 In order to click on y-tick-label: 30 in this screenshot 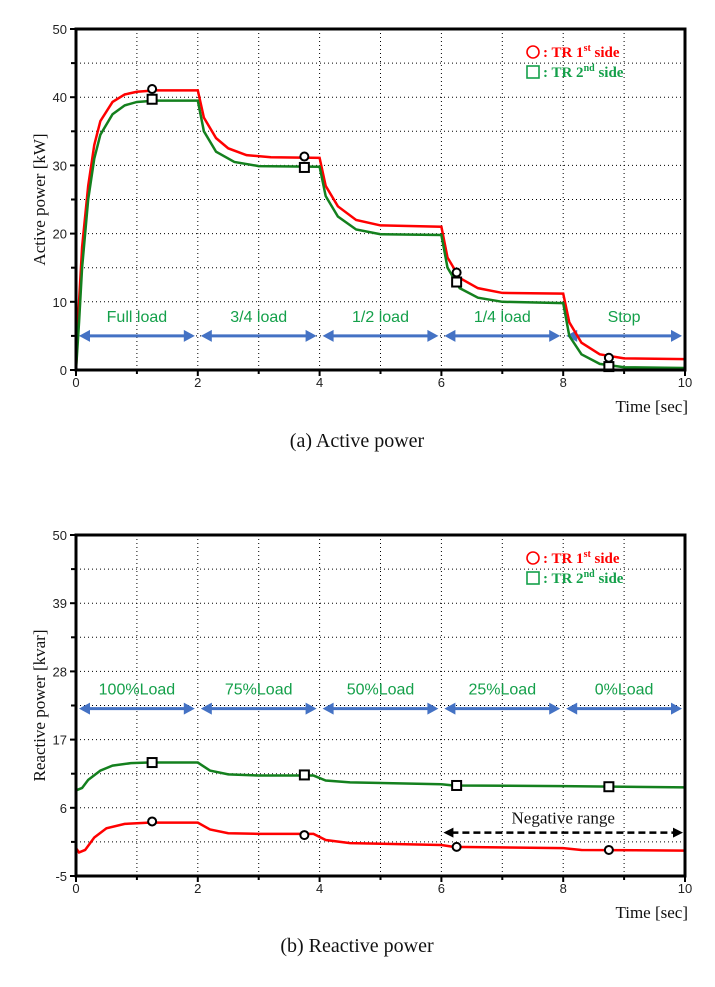, I will do `click(60, 165)`.